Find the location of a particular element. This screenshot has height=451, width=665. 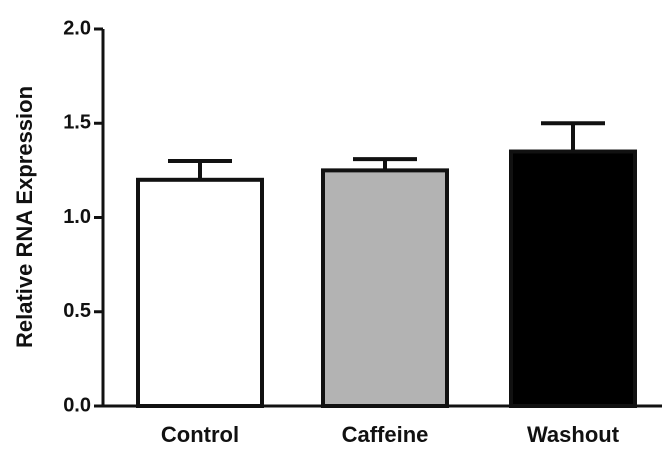

y-tick-label: 0.0 is located at coordinates (77, 405).